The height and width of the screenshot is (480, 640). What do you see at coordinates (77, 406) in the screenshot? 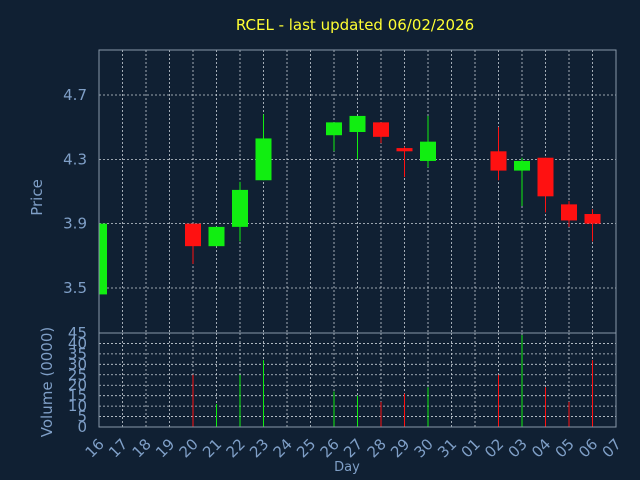
I see `volume-tick-label: 10` at bounding box center [77, 406].